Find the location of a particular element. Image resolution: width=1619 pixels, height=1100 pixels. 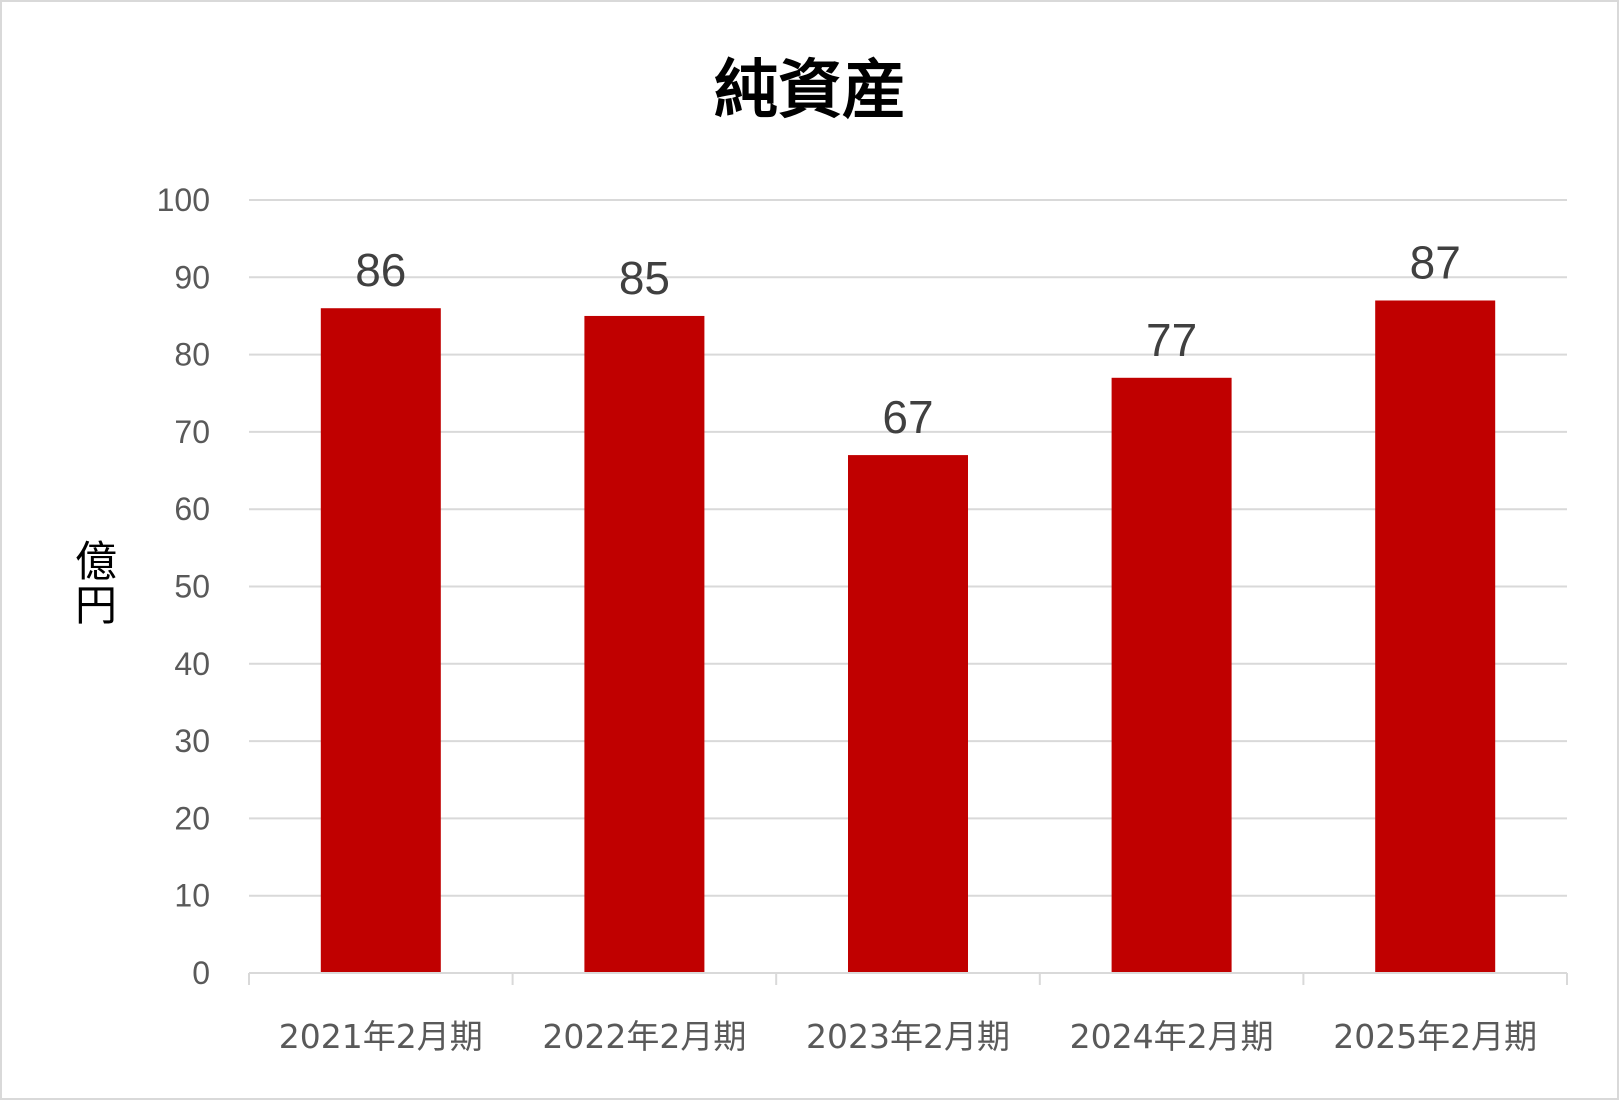

y-tick-label: 0 is located at coordinates (201, 973).